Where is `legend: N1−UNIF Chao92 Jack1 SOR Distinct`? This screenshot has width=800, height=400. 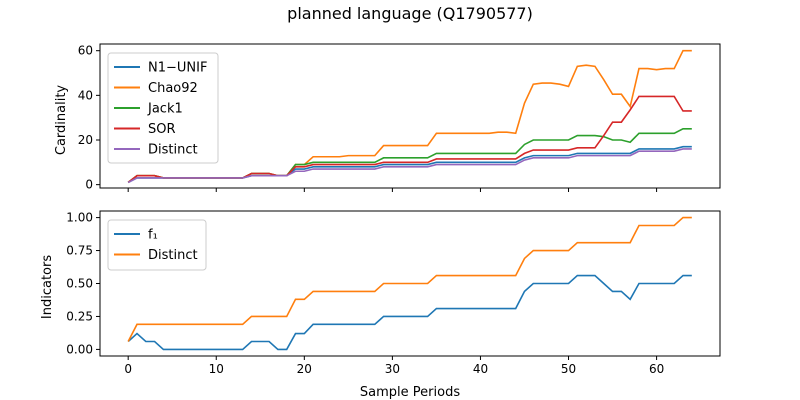
legend: N1−UNIF Chao92 Jack1 SOR Distinct is located at coordinates (163, 108).